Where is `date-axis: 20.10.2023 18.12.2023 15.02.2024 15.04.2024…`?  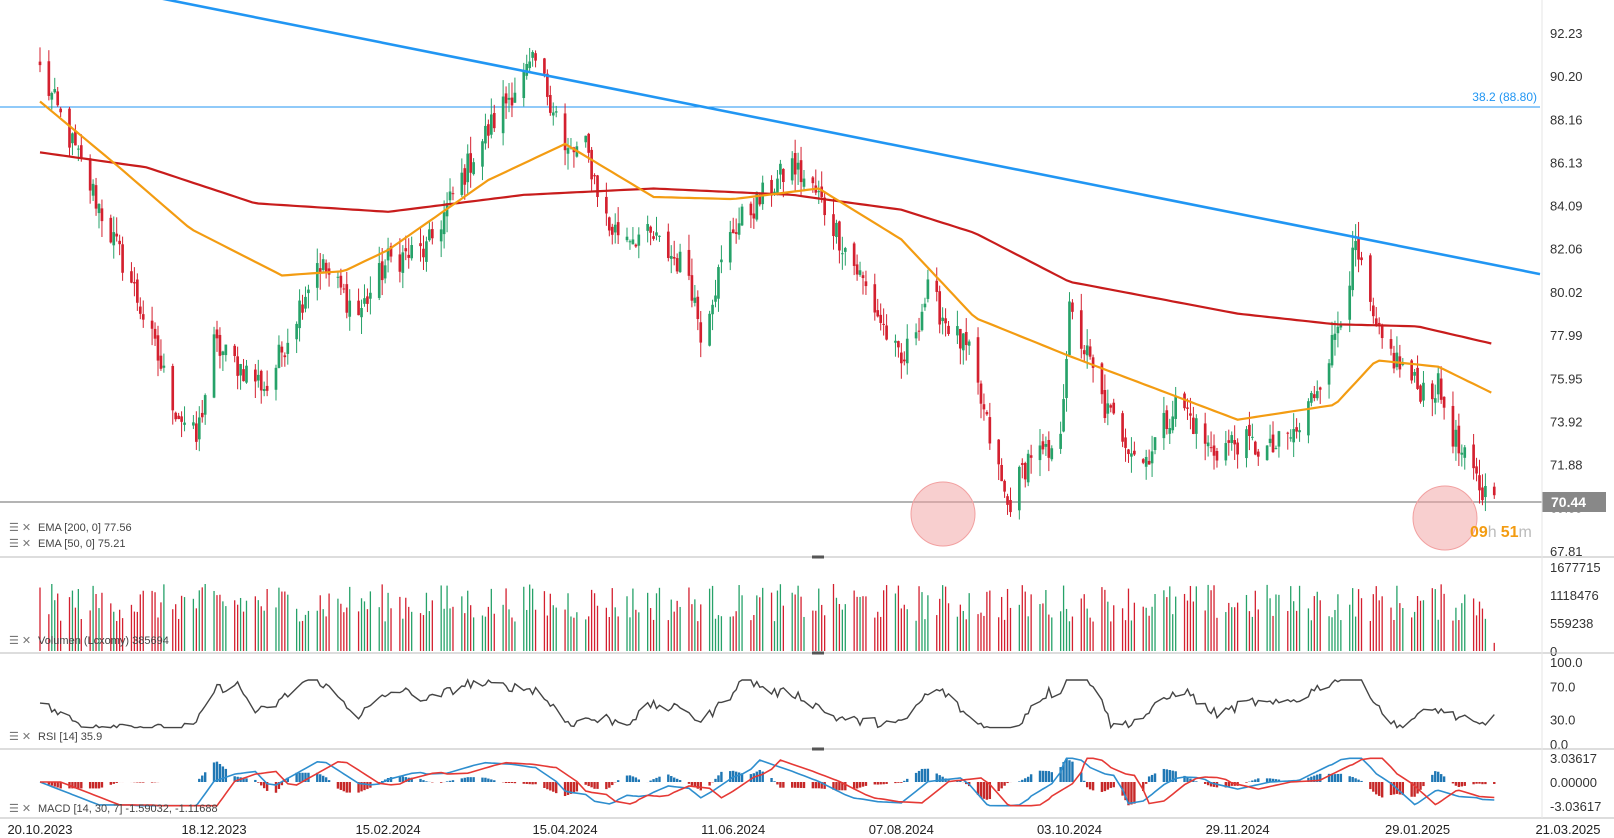 date-axis: 20.10.2023 18.12.2023 15.02.2024 15.04.2024… is located at coordinates (803, 829).